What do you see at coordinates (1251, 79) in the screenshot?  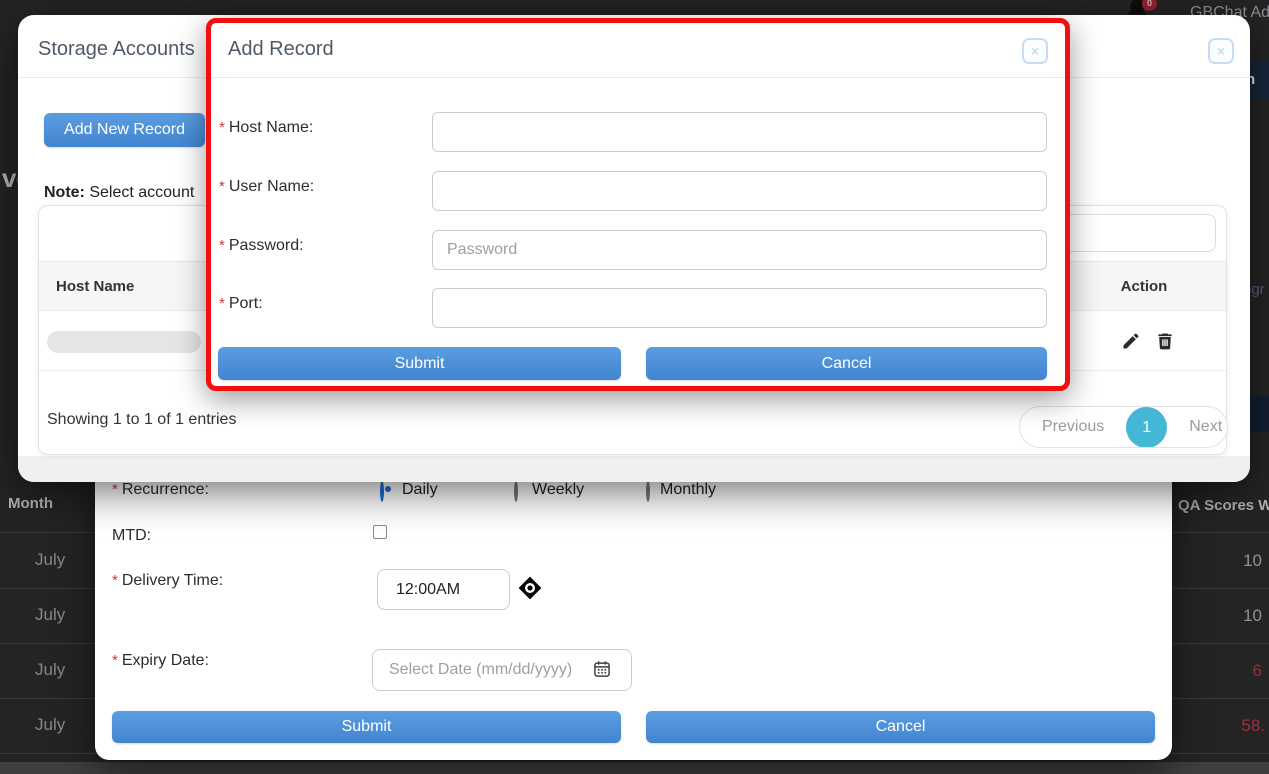 I see `background-nav-fragment: n` at bounding box center [1251, 79].